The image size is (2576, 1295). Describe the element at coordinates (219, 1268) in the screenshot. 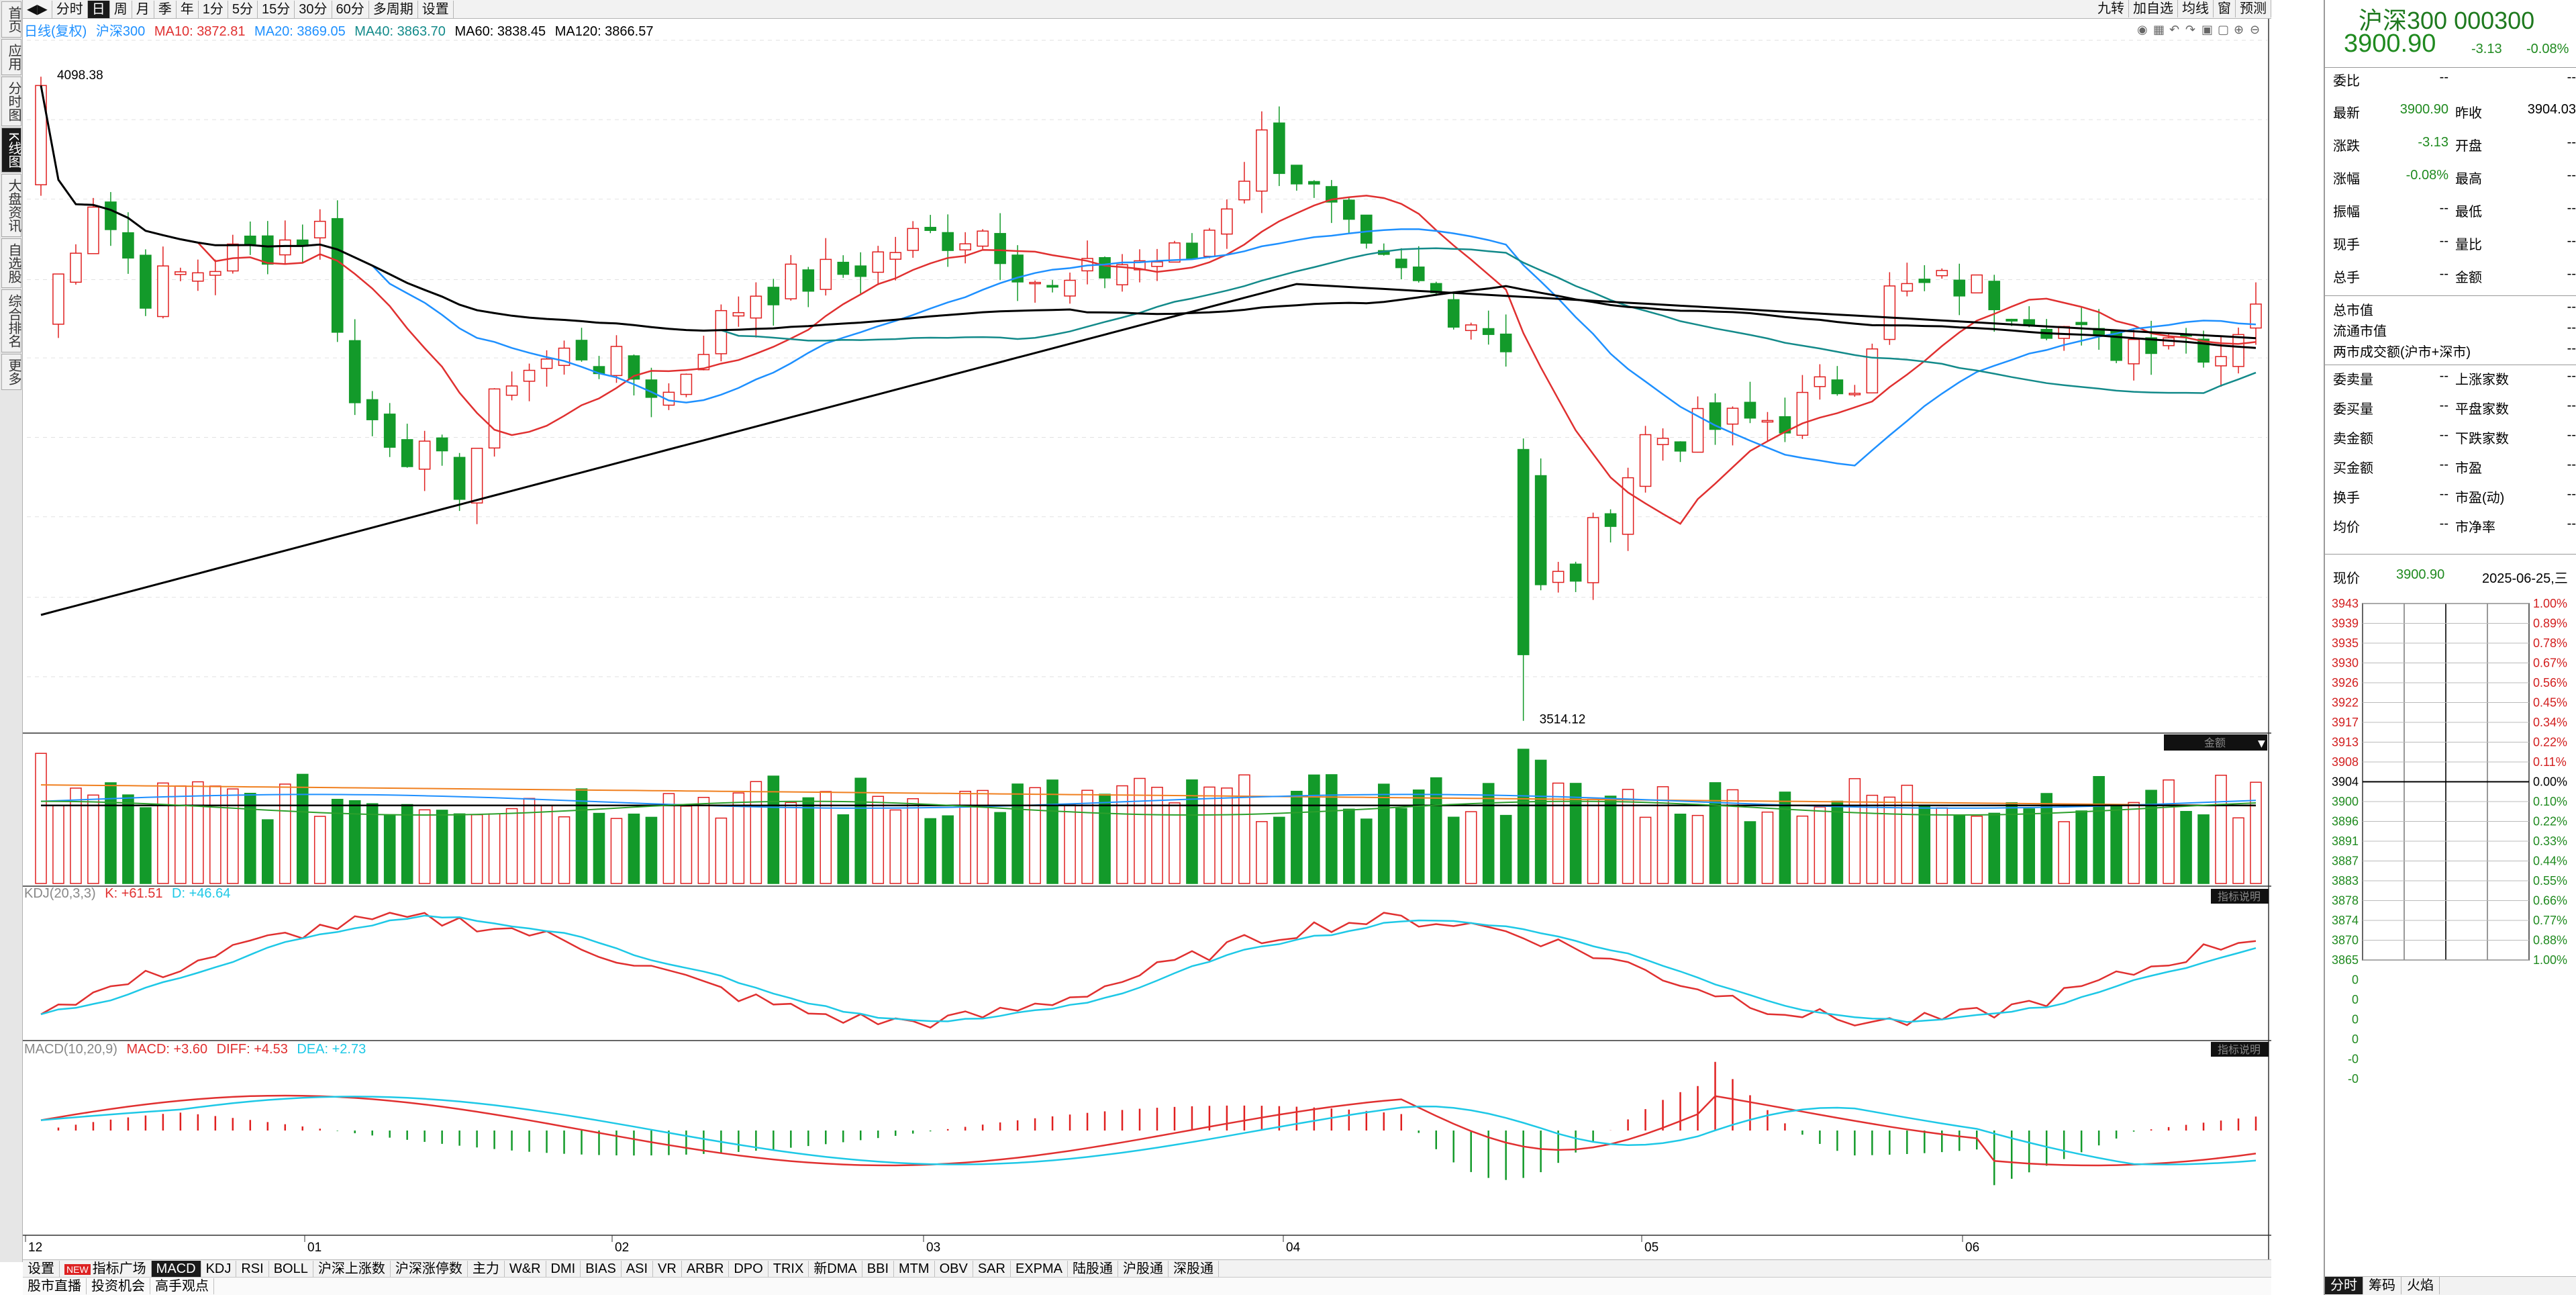

I see `indicator-tab-3: KDJ` at that location.